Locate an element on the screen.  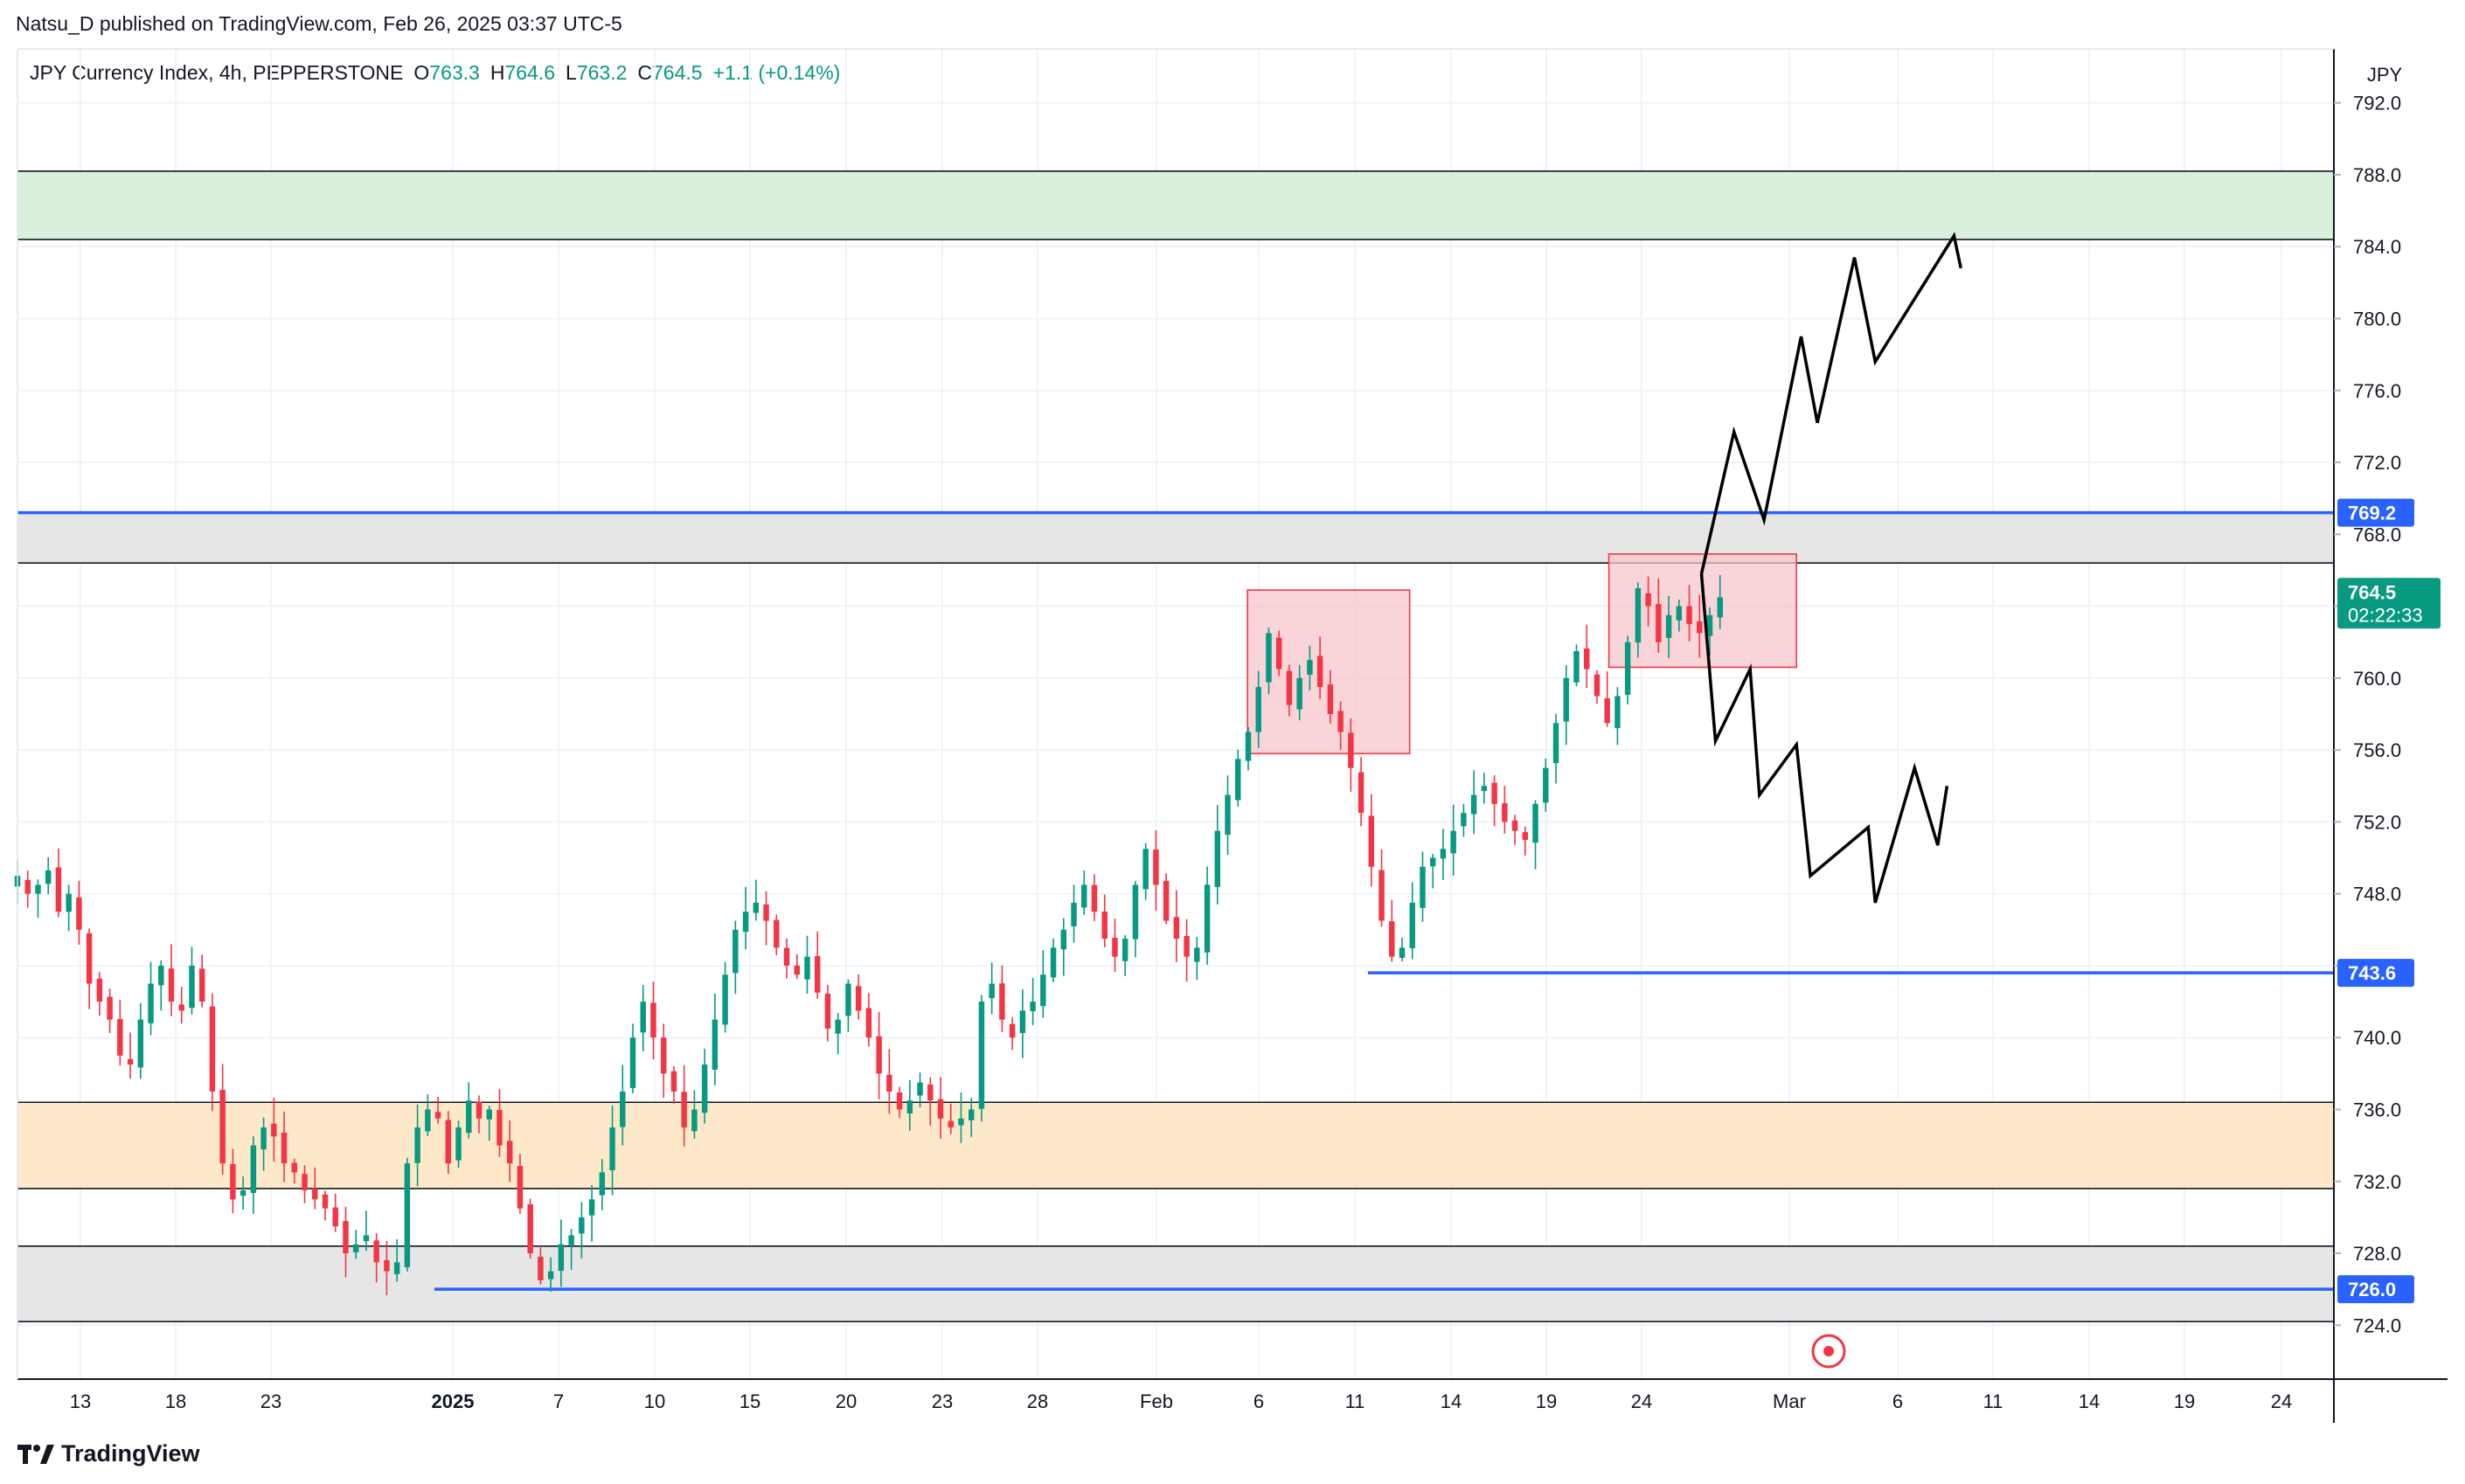
price-tick-label: 776.0 is located at coordinates (2377, 391).